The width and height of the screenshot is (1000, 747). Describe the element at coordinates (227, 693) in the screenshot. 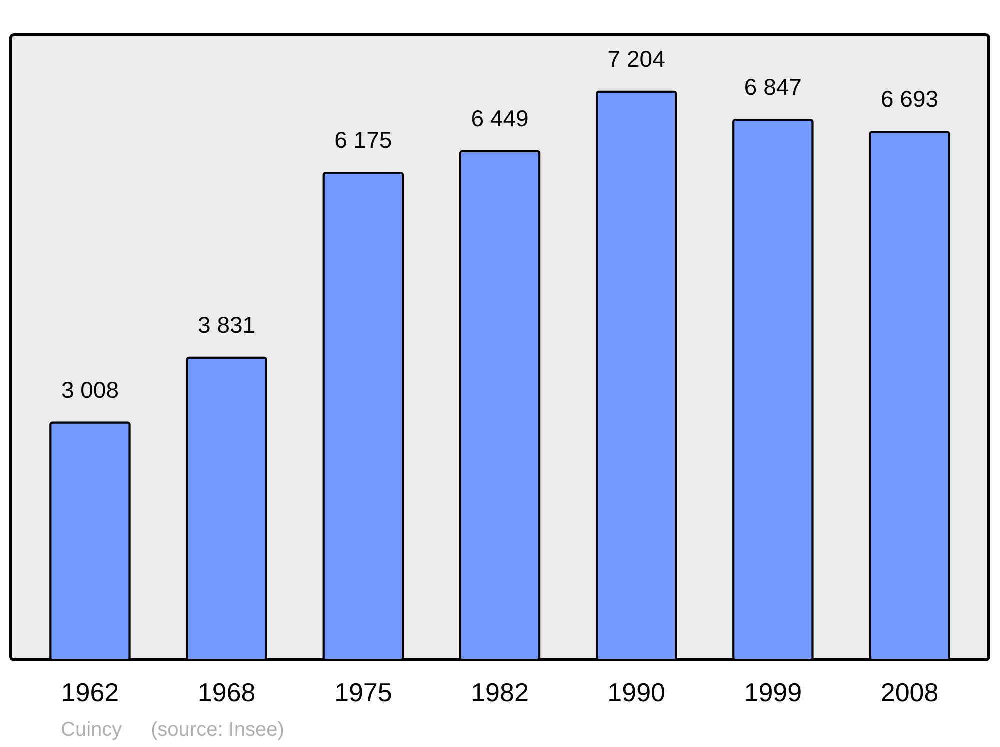

I see `x-tick-label: 1968` at that location.